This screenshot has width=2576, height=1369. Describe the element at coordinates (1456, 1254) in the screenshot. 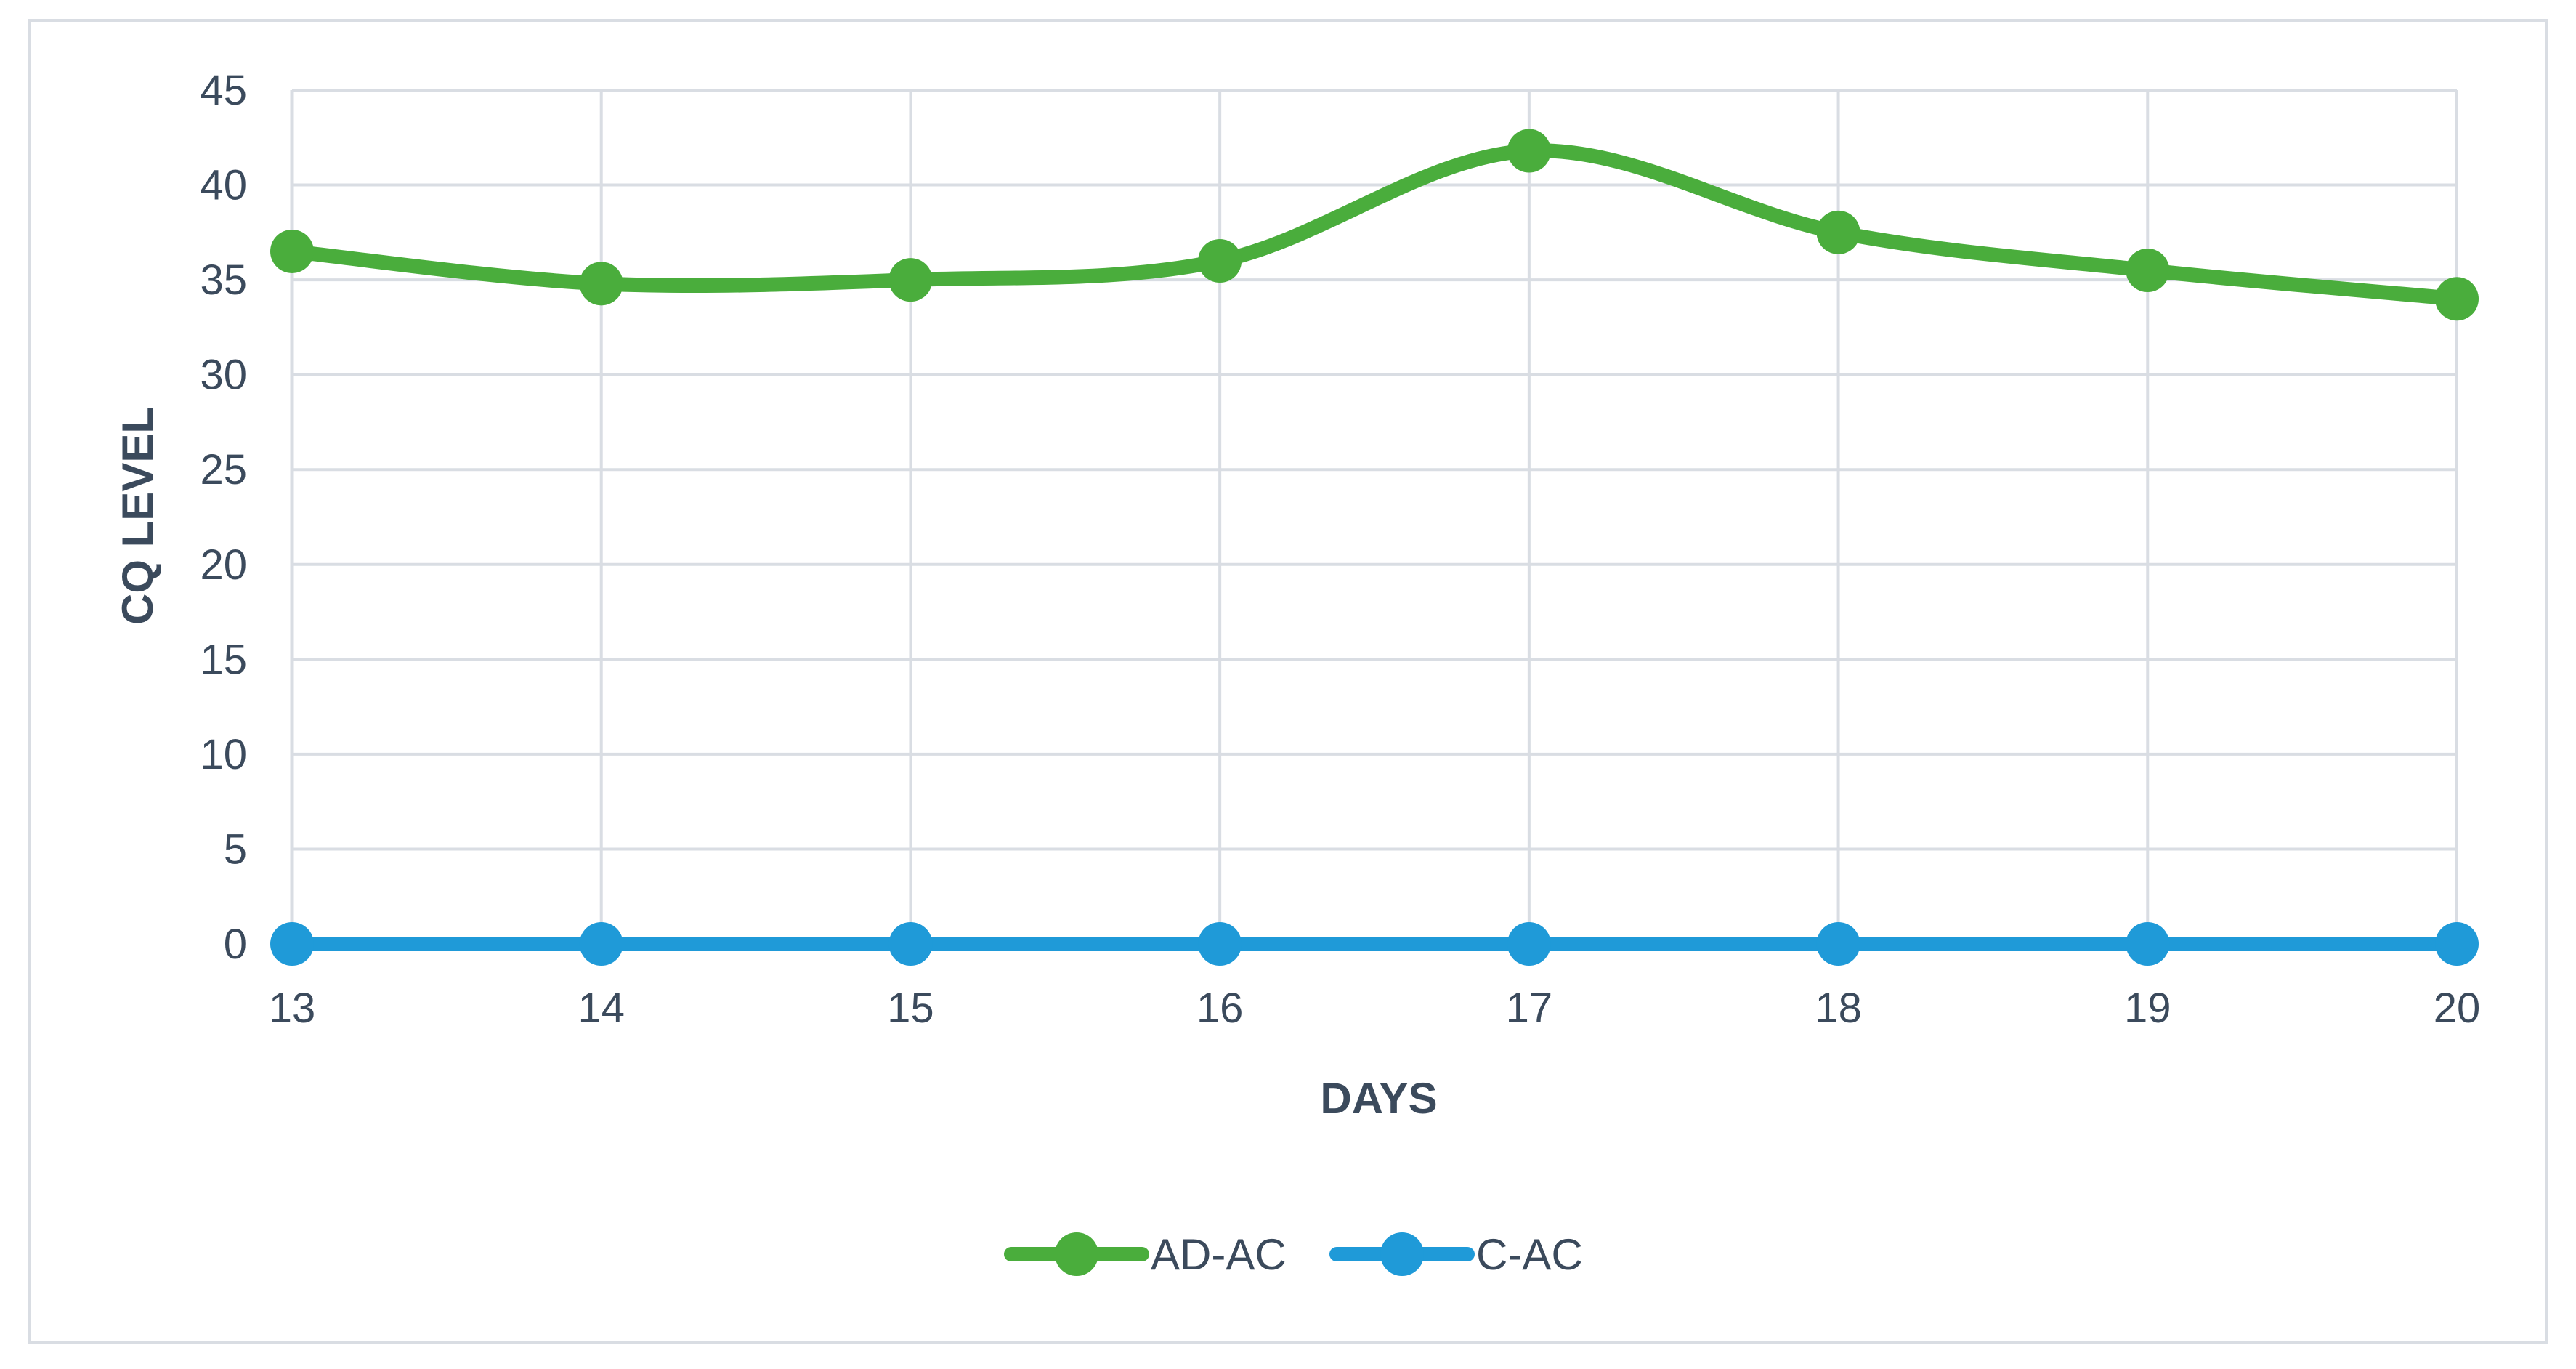

I see `legend-item-c-ac: C-AC` at that location.